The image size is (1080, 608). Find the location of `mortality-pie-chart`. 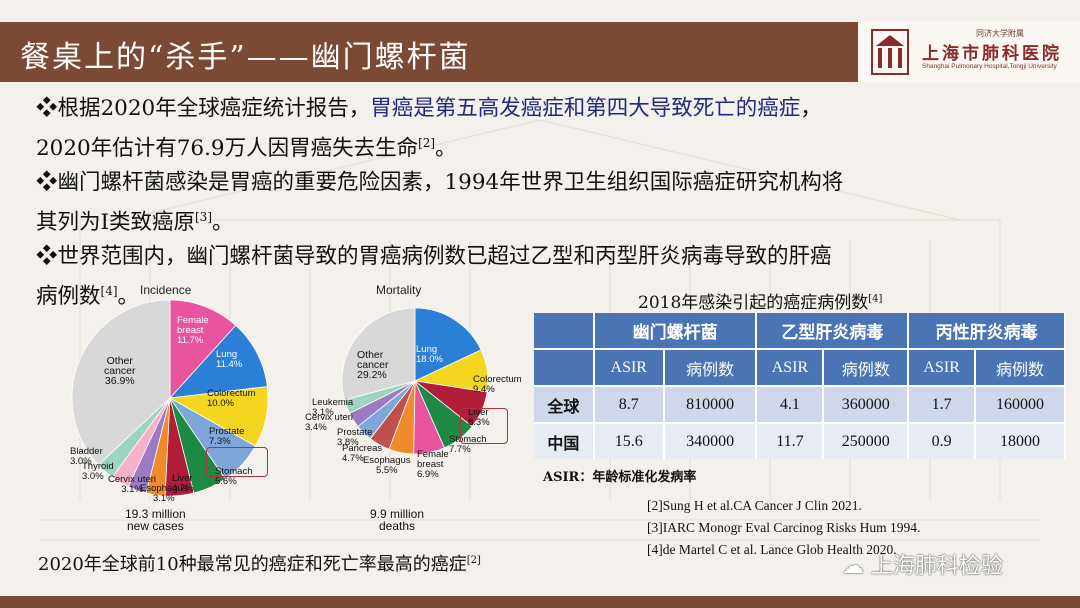

mortality-pie-chart is located at coordinates (415, 381).